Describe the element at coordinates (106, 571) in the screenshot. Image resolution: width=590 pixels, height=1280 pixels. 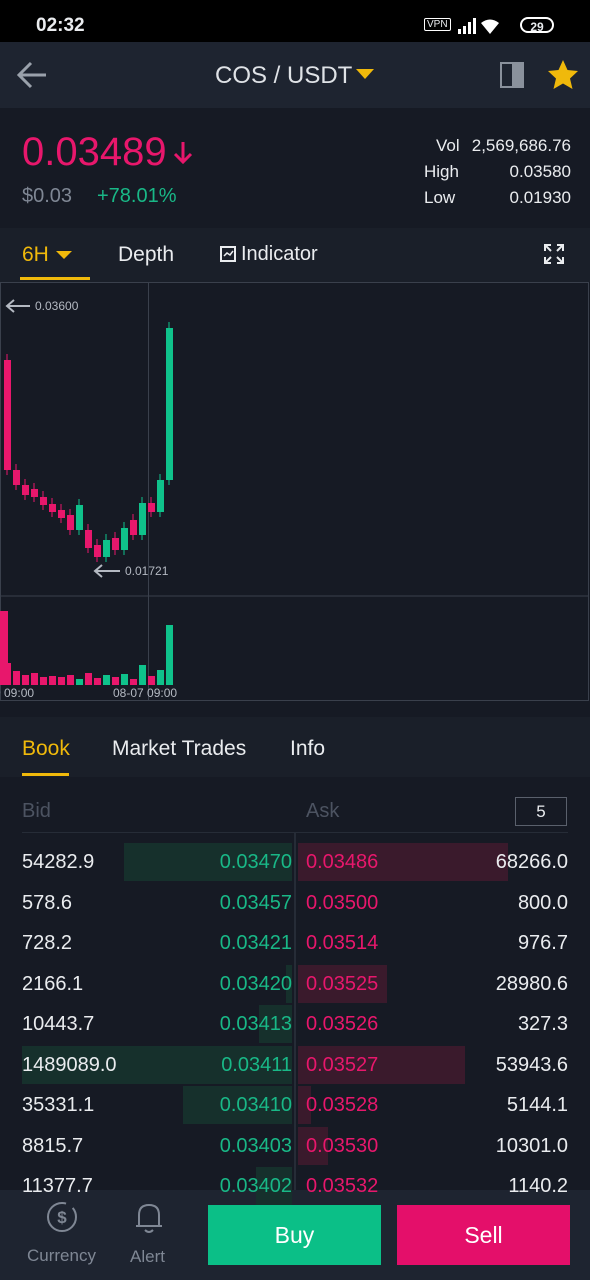
I see `low-arrow` at that location.